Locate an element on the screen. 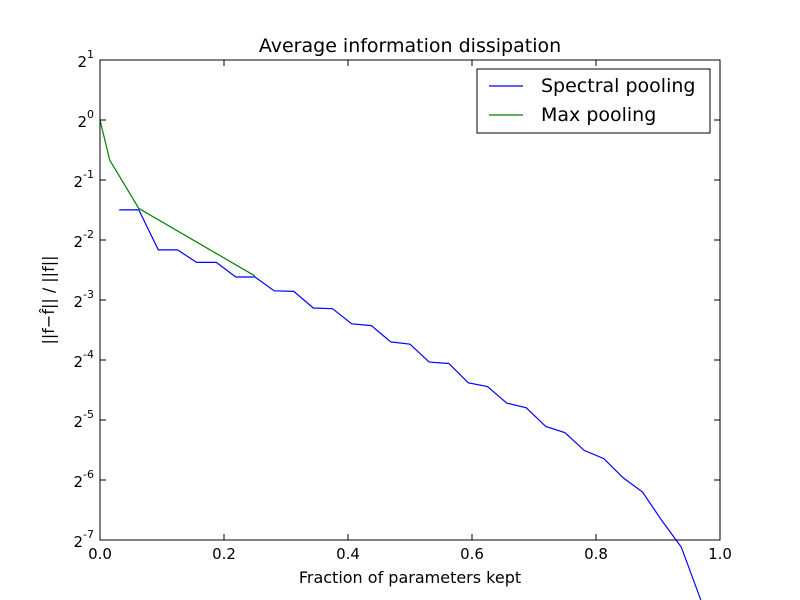 This screenshot has width=800, height=600. x-tick-label: 0.6 is located at coordinates (472, 554).